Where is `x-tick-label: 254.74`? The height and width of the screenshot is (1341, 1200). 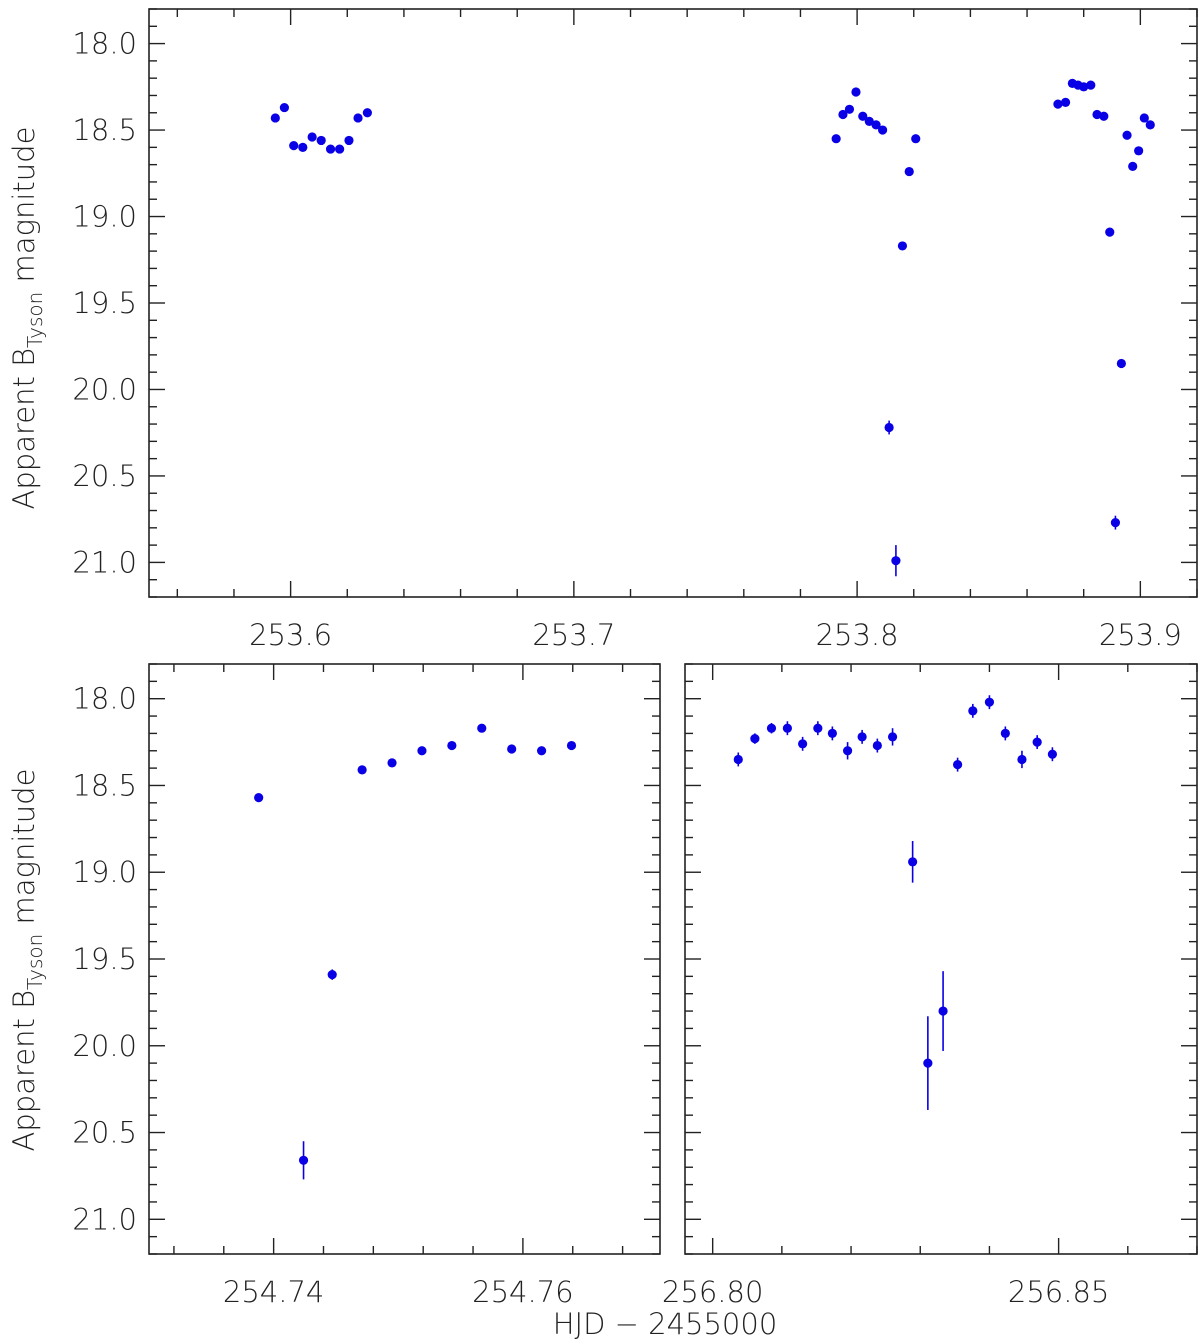
x-tick-label: 254.74 is located at coordinates (273, 1292).